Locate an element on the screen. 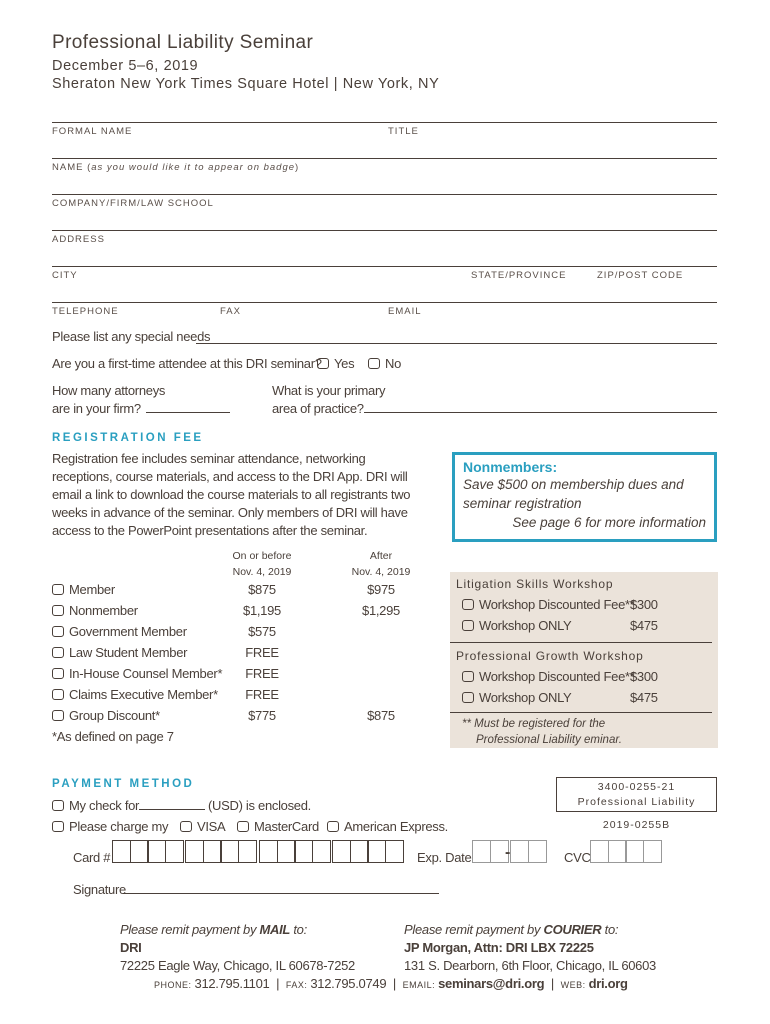 This screenshot has height=1024, width=770. check-suffix: (USD) is enclosed. is located at coordinates (259, 805).